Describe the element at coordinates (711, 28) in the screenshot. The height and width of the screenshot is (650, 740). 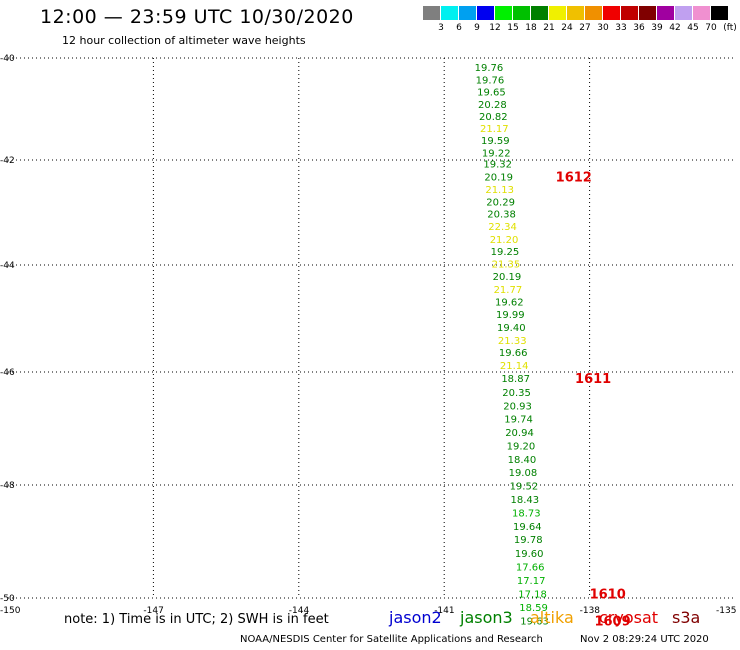
I see `legend-label: 70` at that location.